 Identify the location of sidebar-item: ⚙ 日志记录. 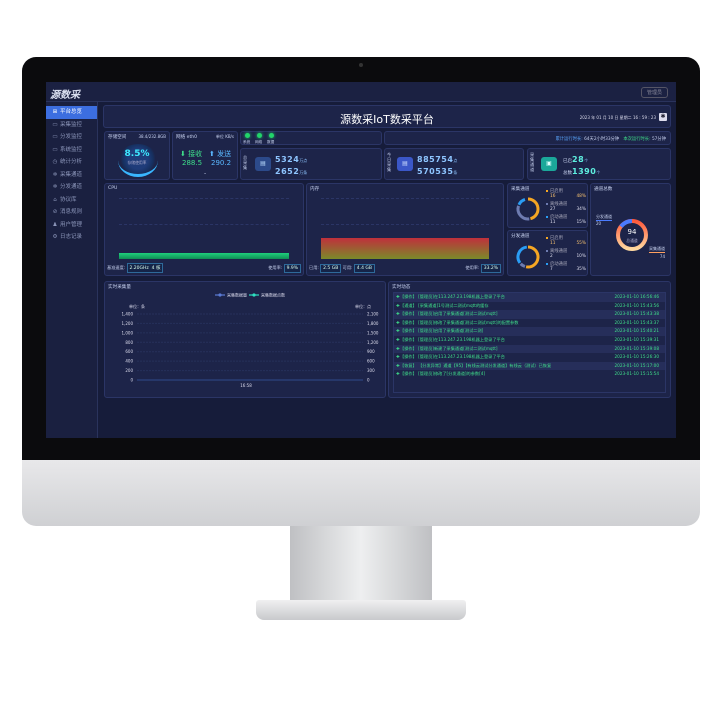
(71, 237).